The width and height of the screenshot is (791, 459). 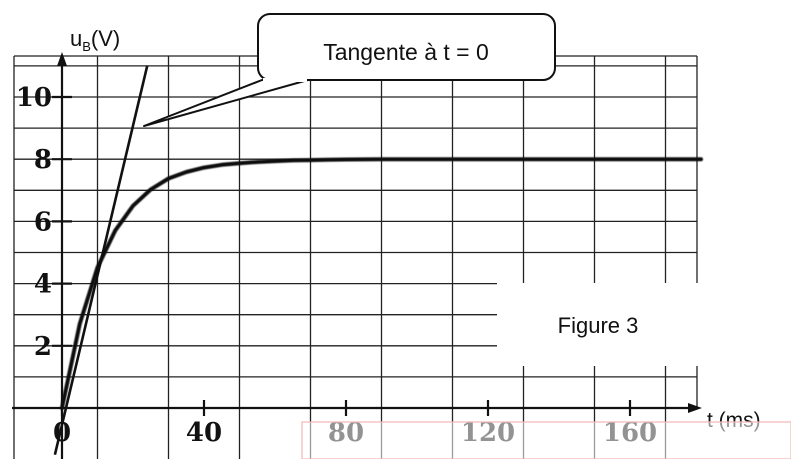 What do you see at coordinates (204, 433) in the screenshot?
I see `x-tick-label: 40` at bounding box center [204, 433].